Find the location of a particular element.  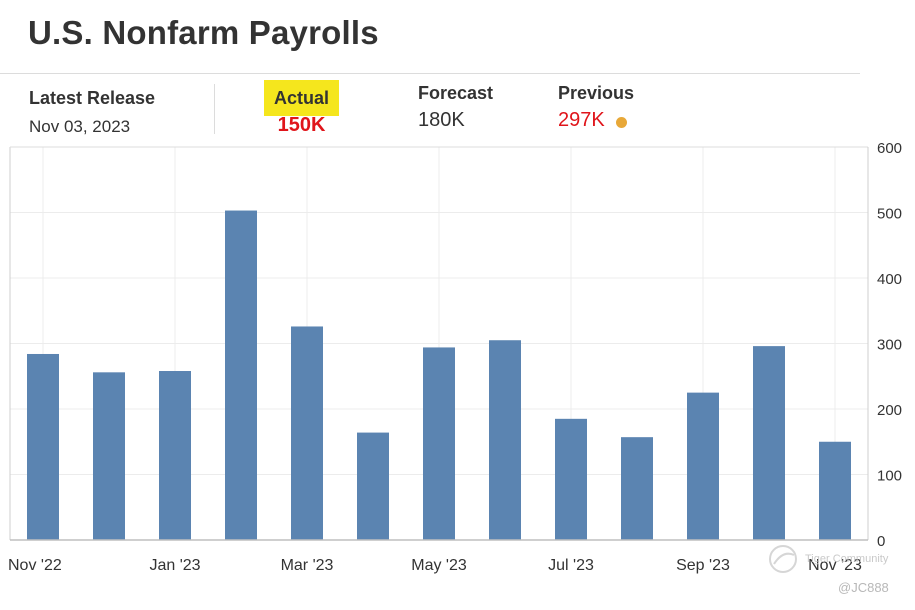

actual-value: 150K is located at coordinates (301, 125).